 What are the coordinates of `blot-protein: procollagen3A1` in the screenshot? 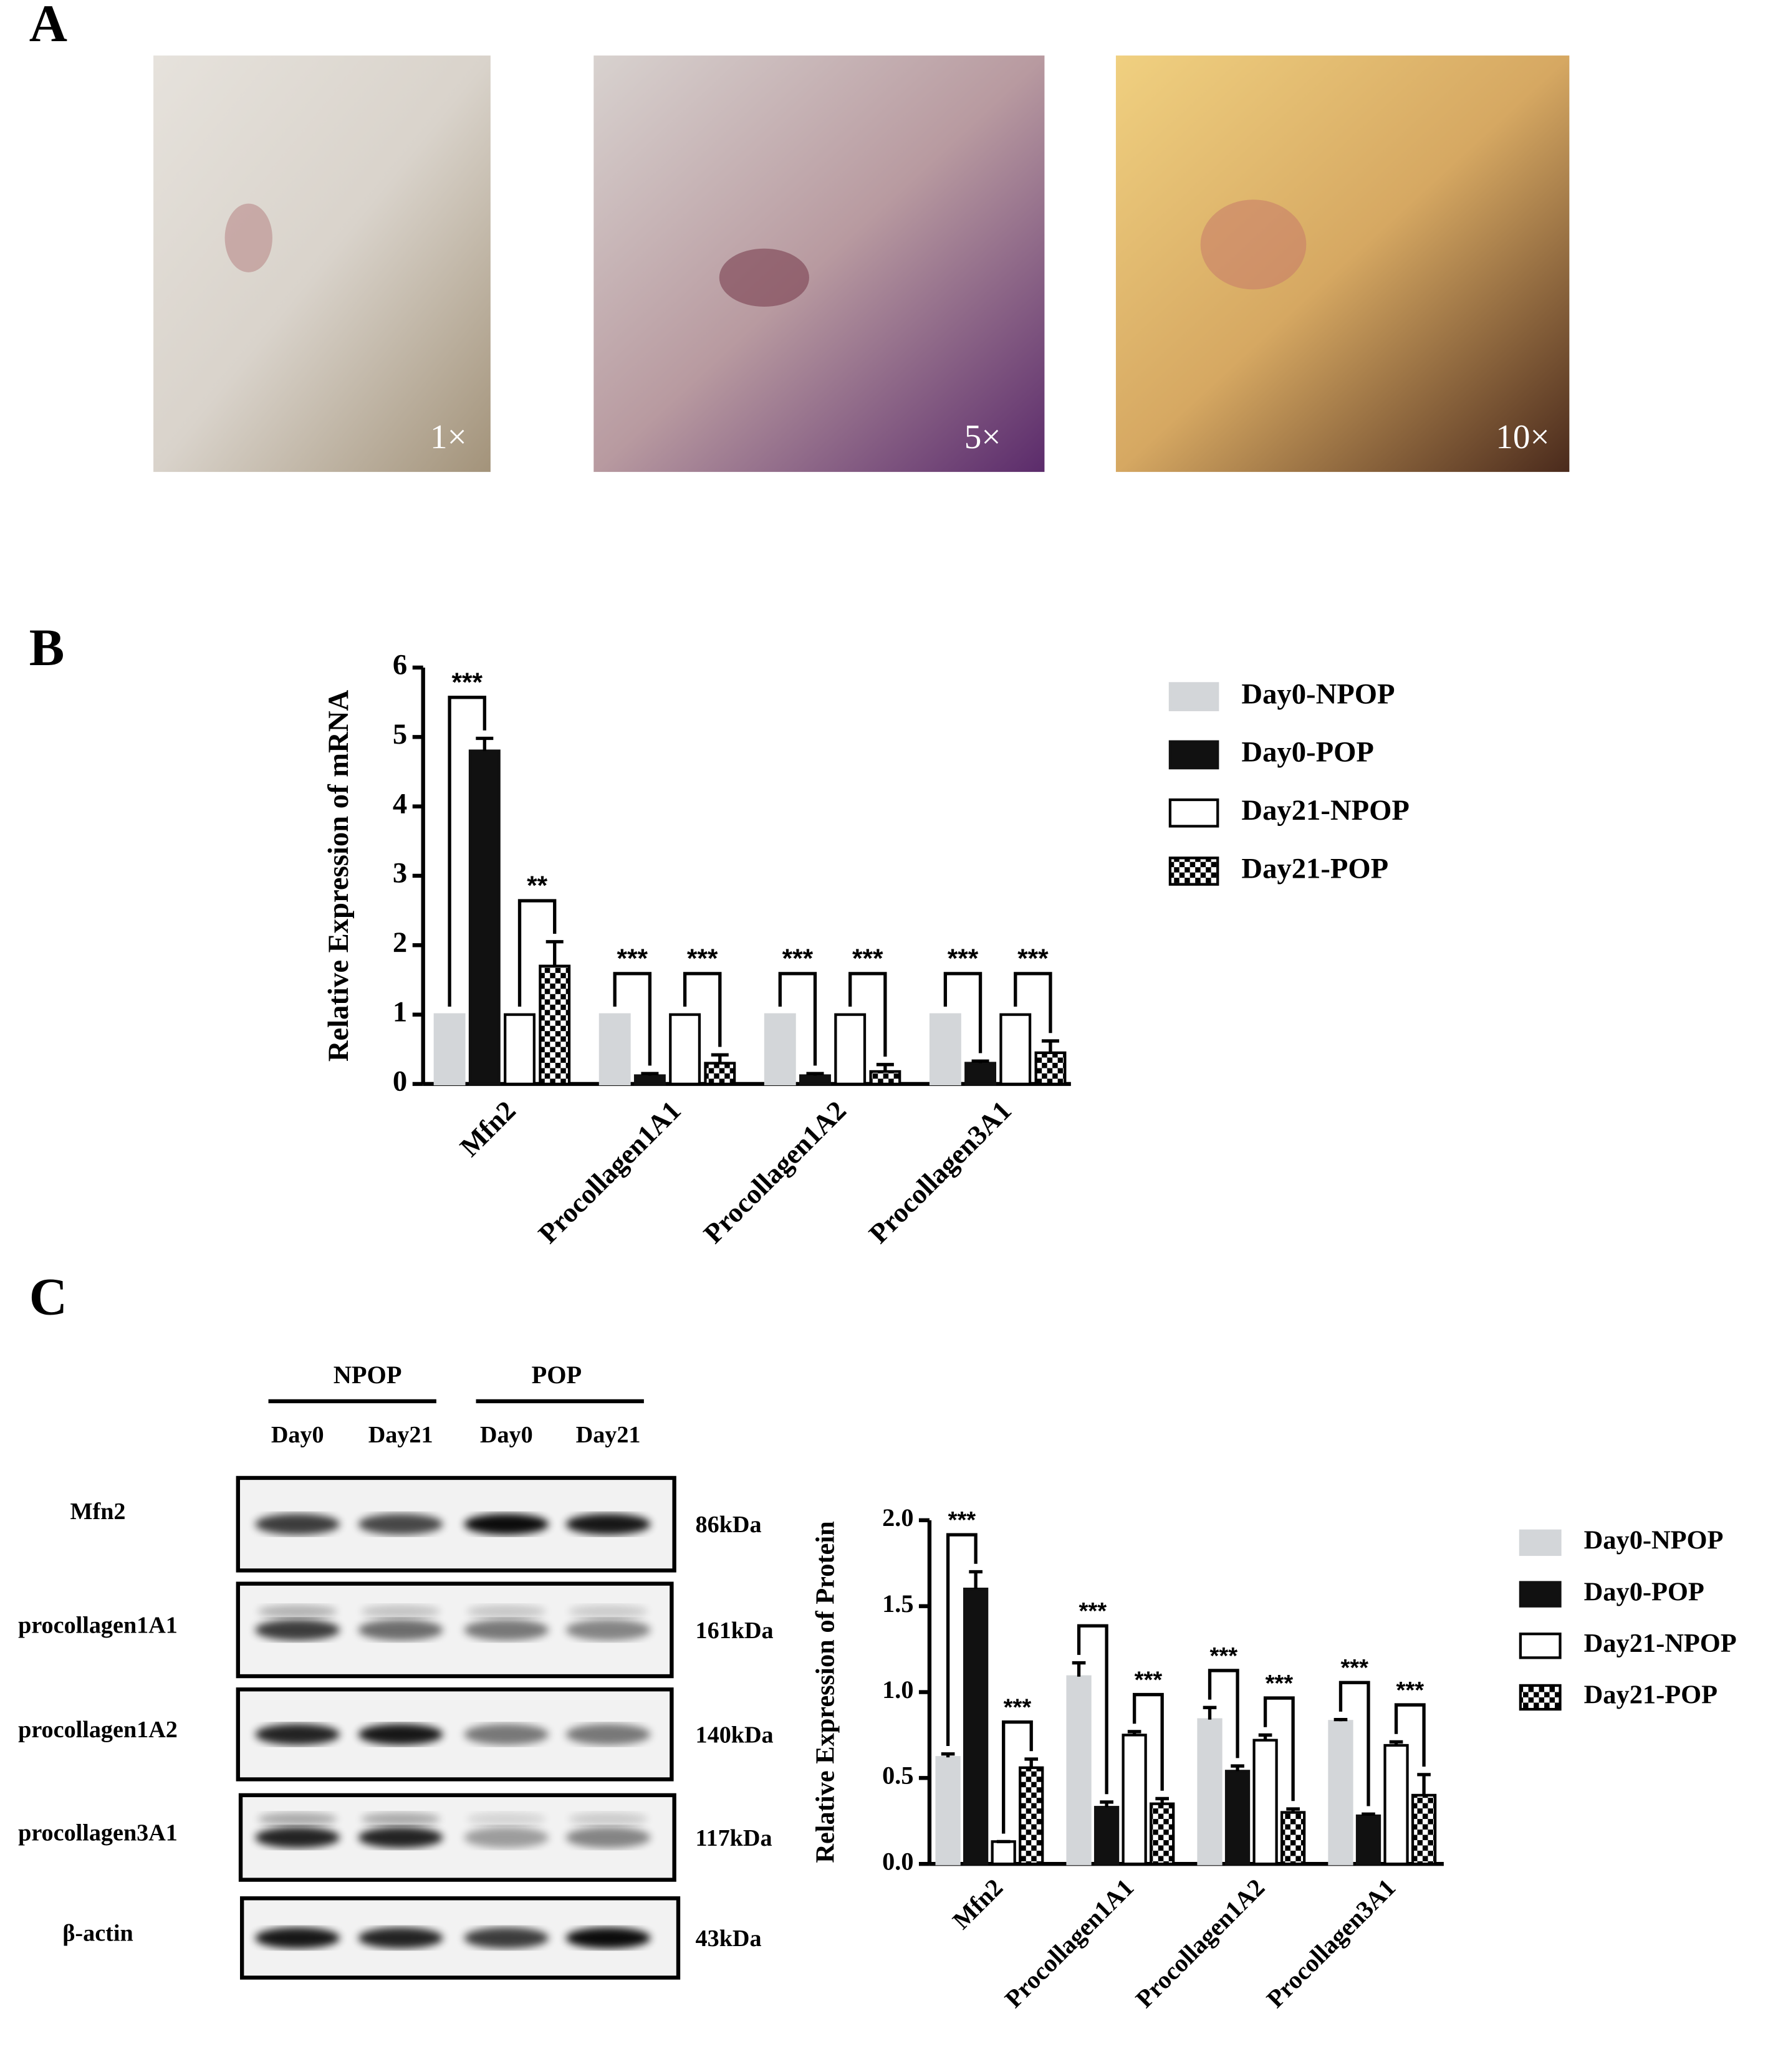 It's located at (98, 1833).